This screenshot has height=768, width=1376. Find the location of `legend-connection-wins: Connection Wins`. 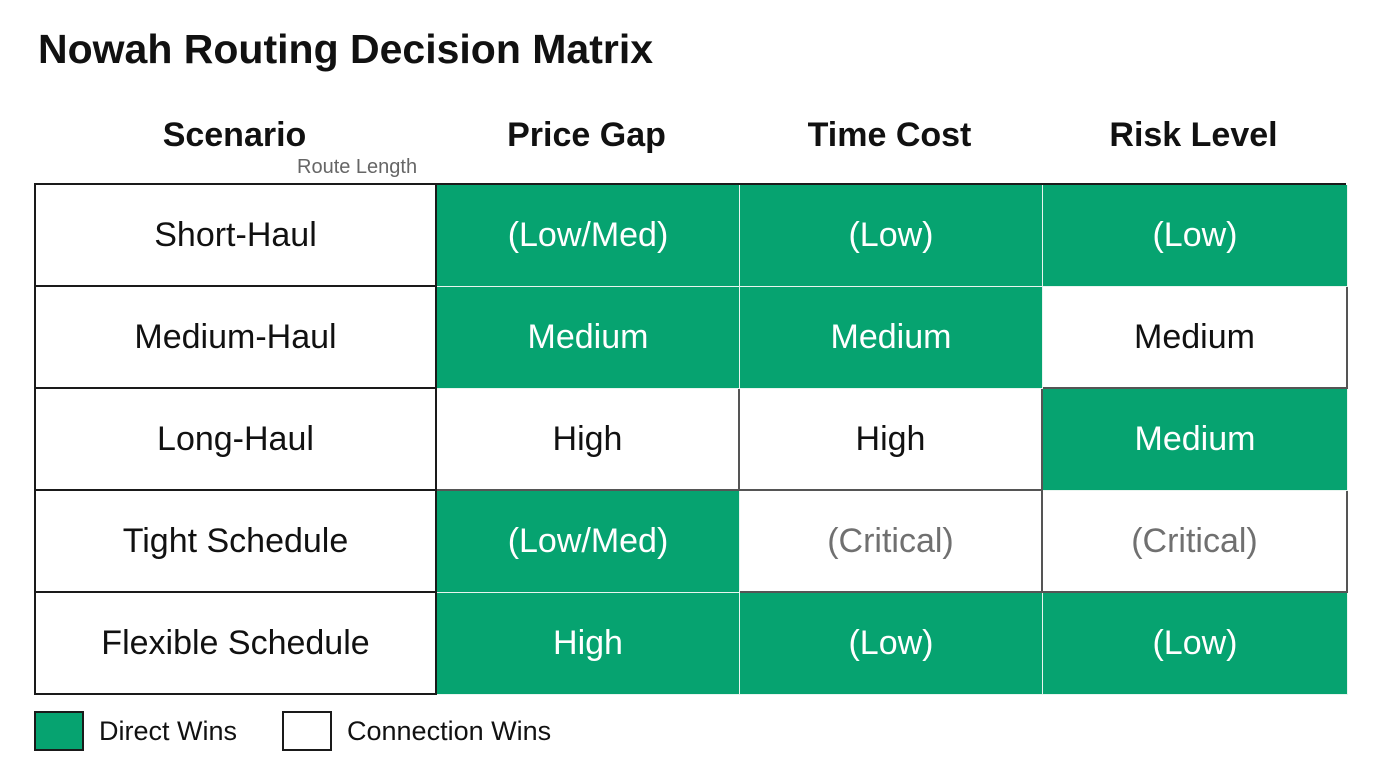

legend-connection-wins: Connection Wins is located at coordinates (416, 731).